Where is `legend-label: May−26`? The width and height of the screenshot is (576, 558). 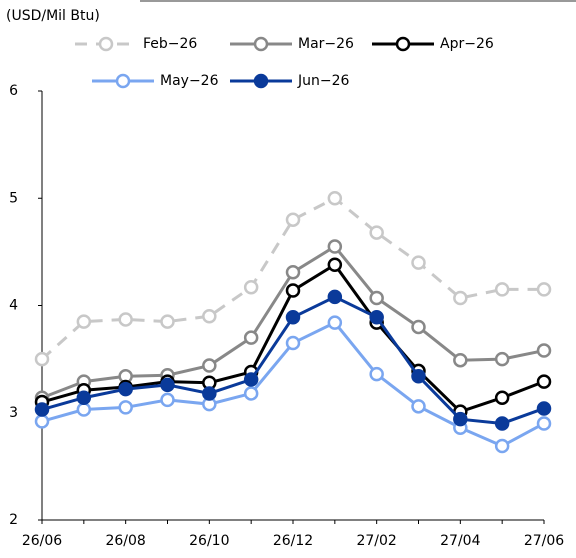
legend-label: May−26 is located at coordinates (189, 81).